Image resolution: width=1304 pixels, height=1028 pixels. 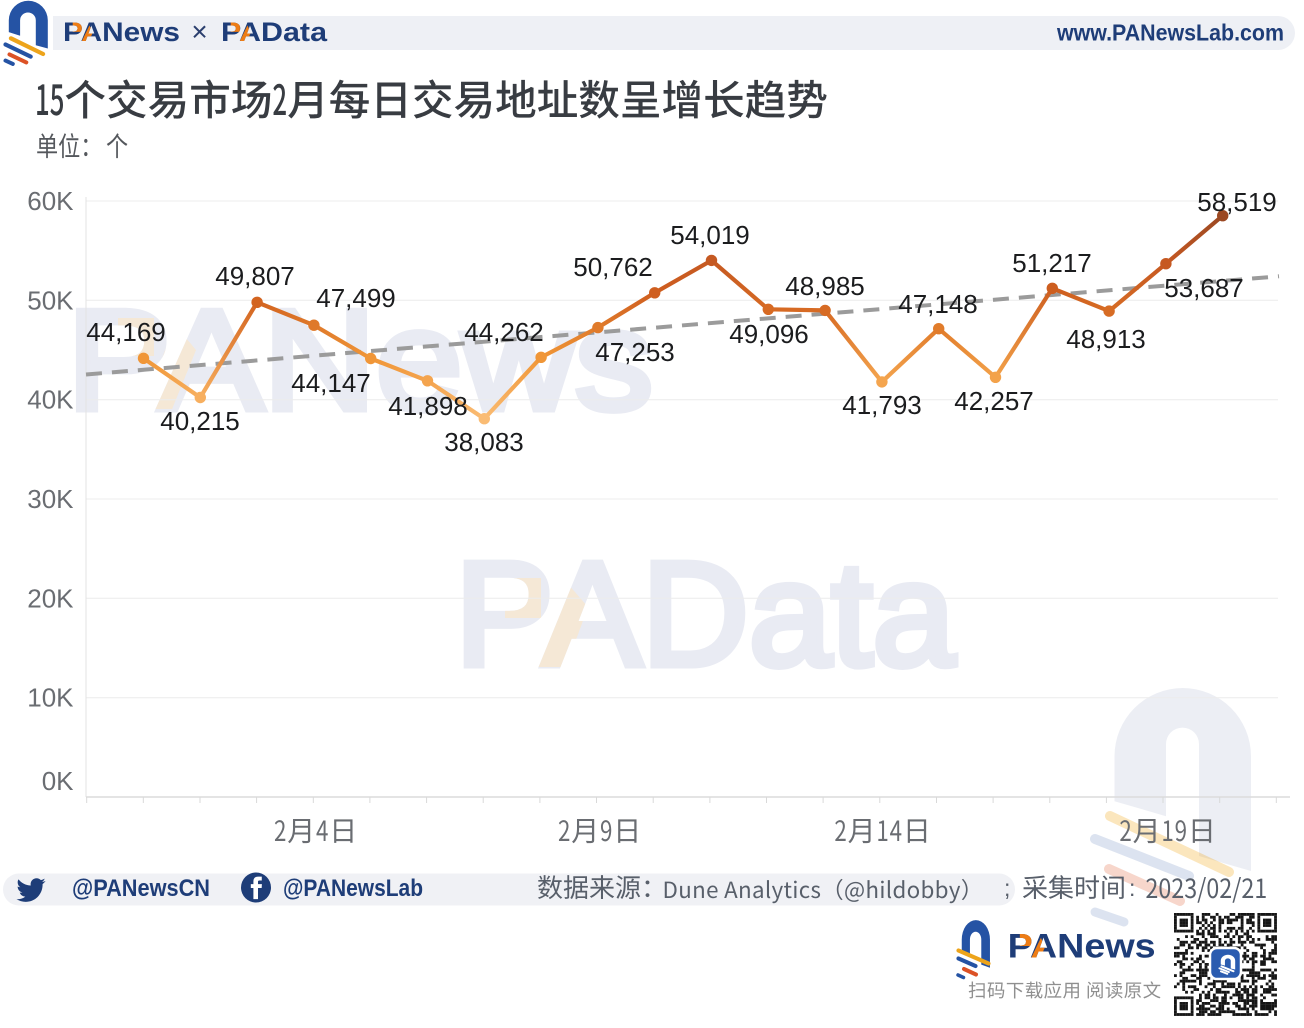 I want to click on svg-text: 44,169, so click(x=126, y=332).